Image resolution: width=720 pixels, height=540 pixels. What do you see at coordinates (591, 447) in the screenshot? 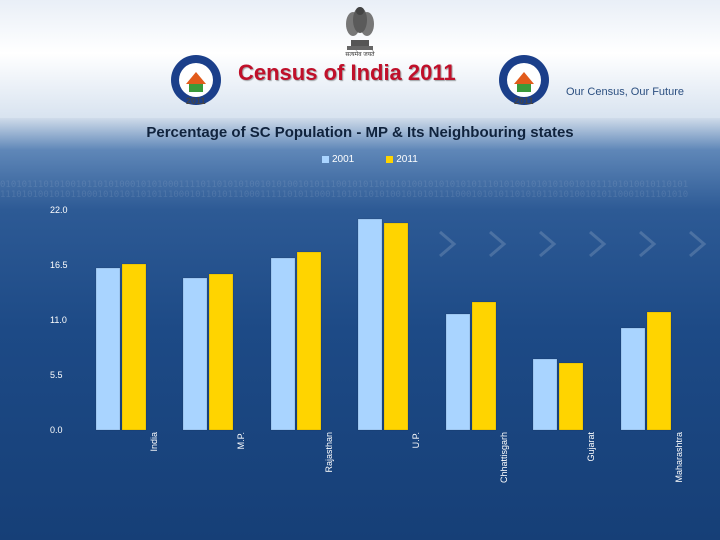
I see `x-tick-label: Gujarat` at bounding box center [591, 447].